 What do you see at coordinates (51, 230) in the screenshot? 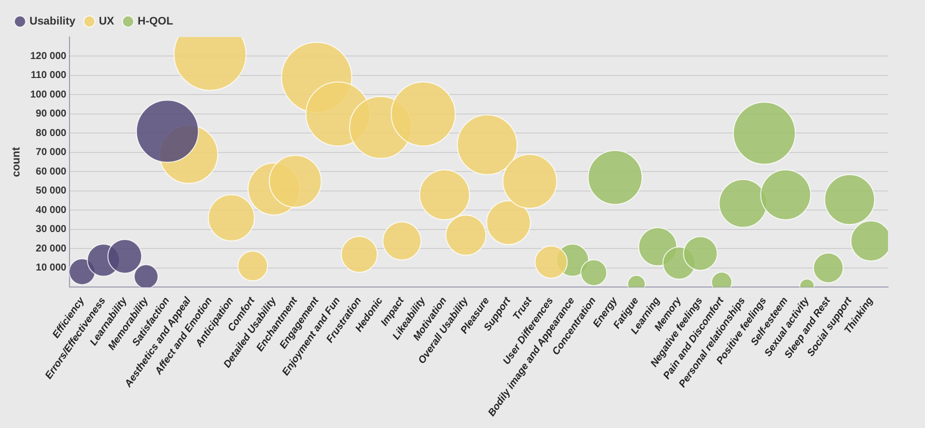
I see `y-tick-label: 30 000` at bounding box center [51, 230].